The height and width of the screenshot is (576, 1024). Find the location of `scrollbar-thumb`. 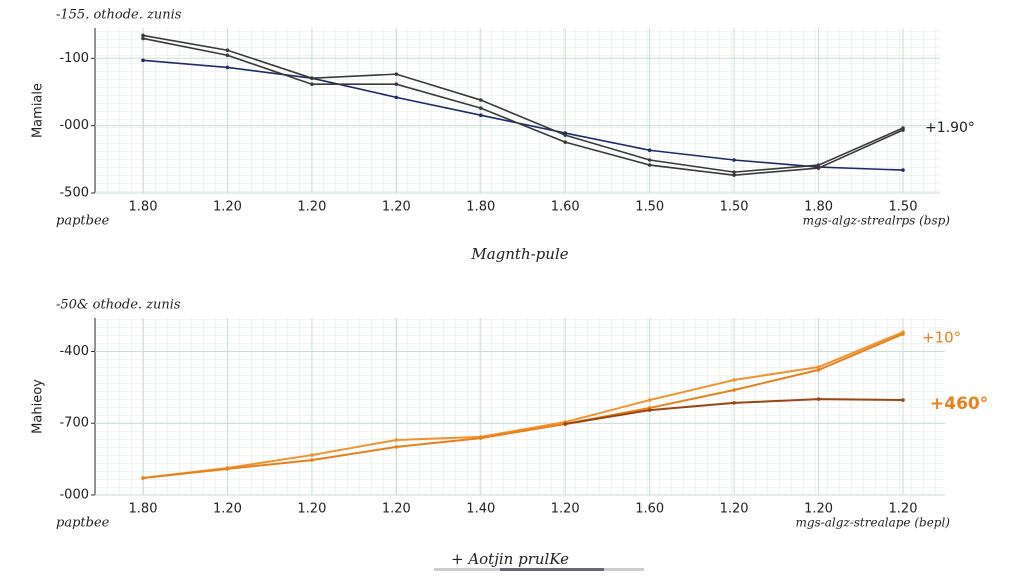

scrollbar-thumb is located at coordinates (552, 569).